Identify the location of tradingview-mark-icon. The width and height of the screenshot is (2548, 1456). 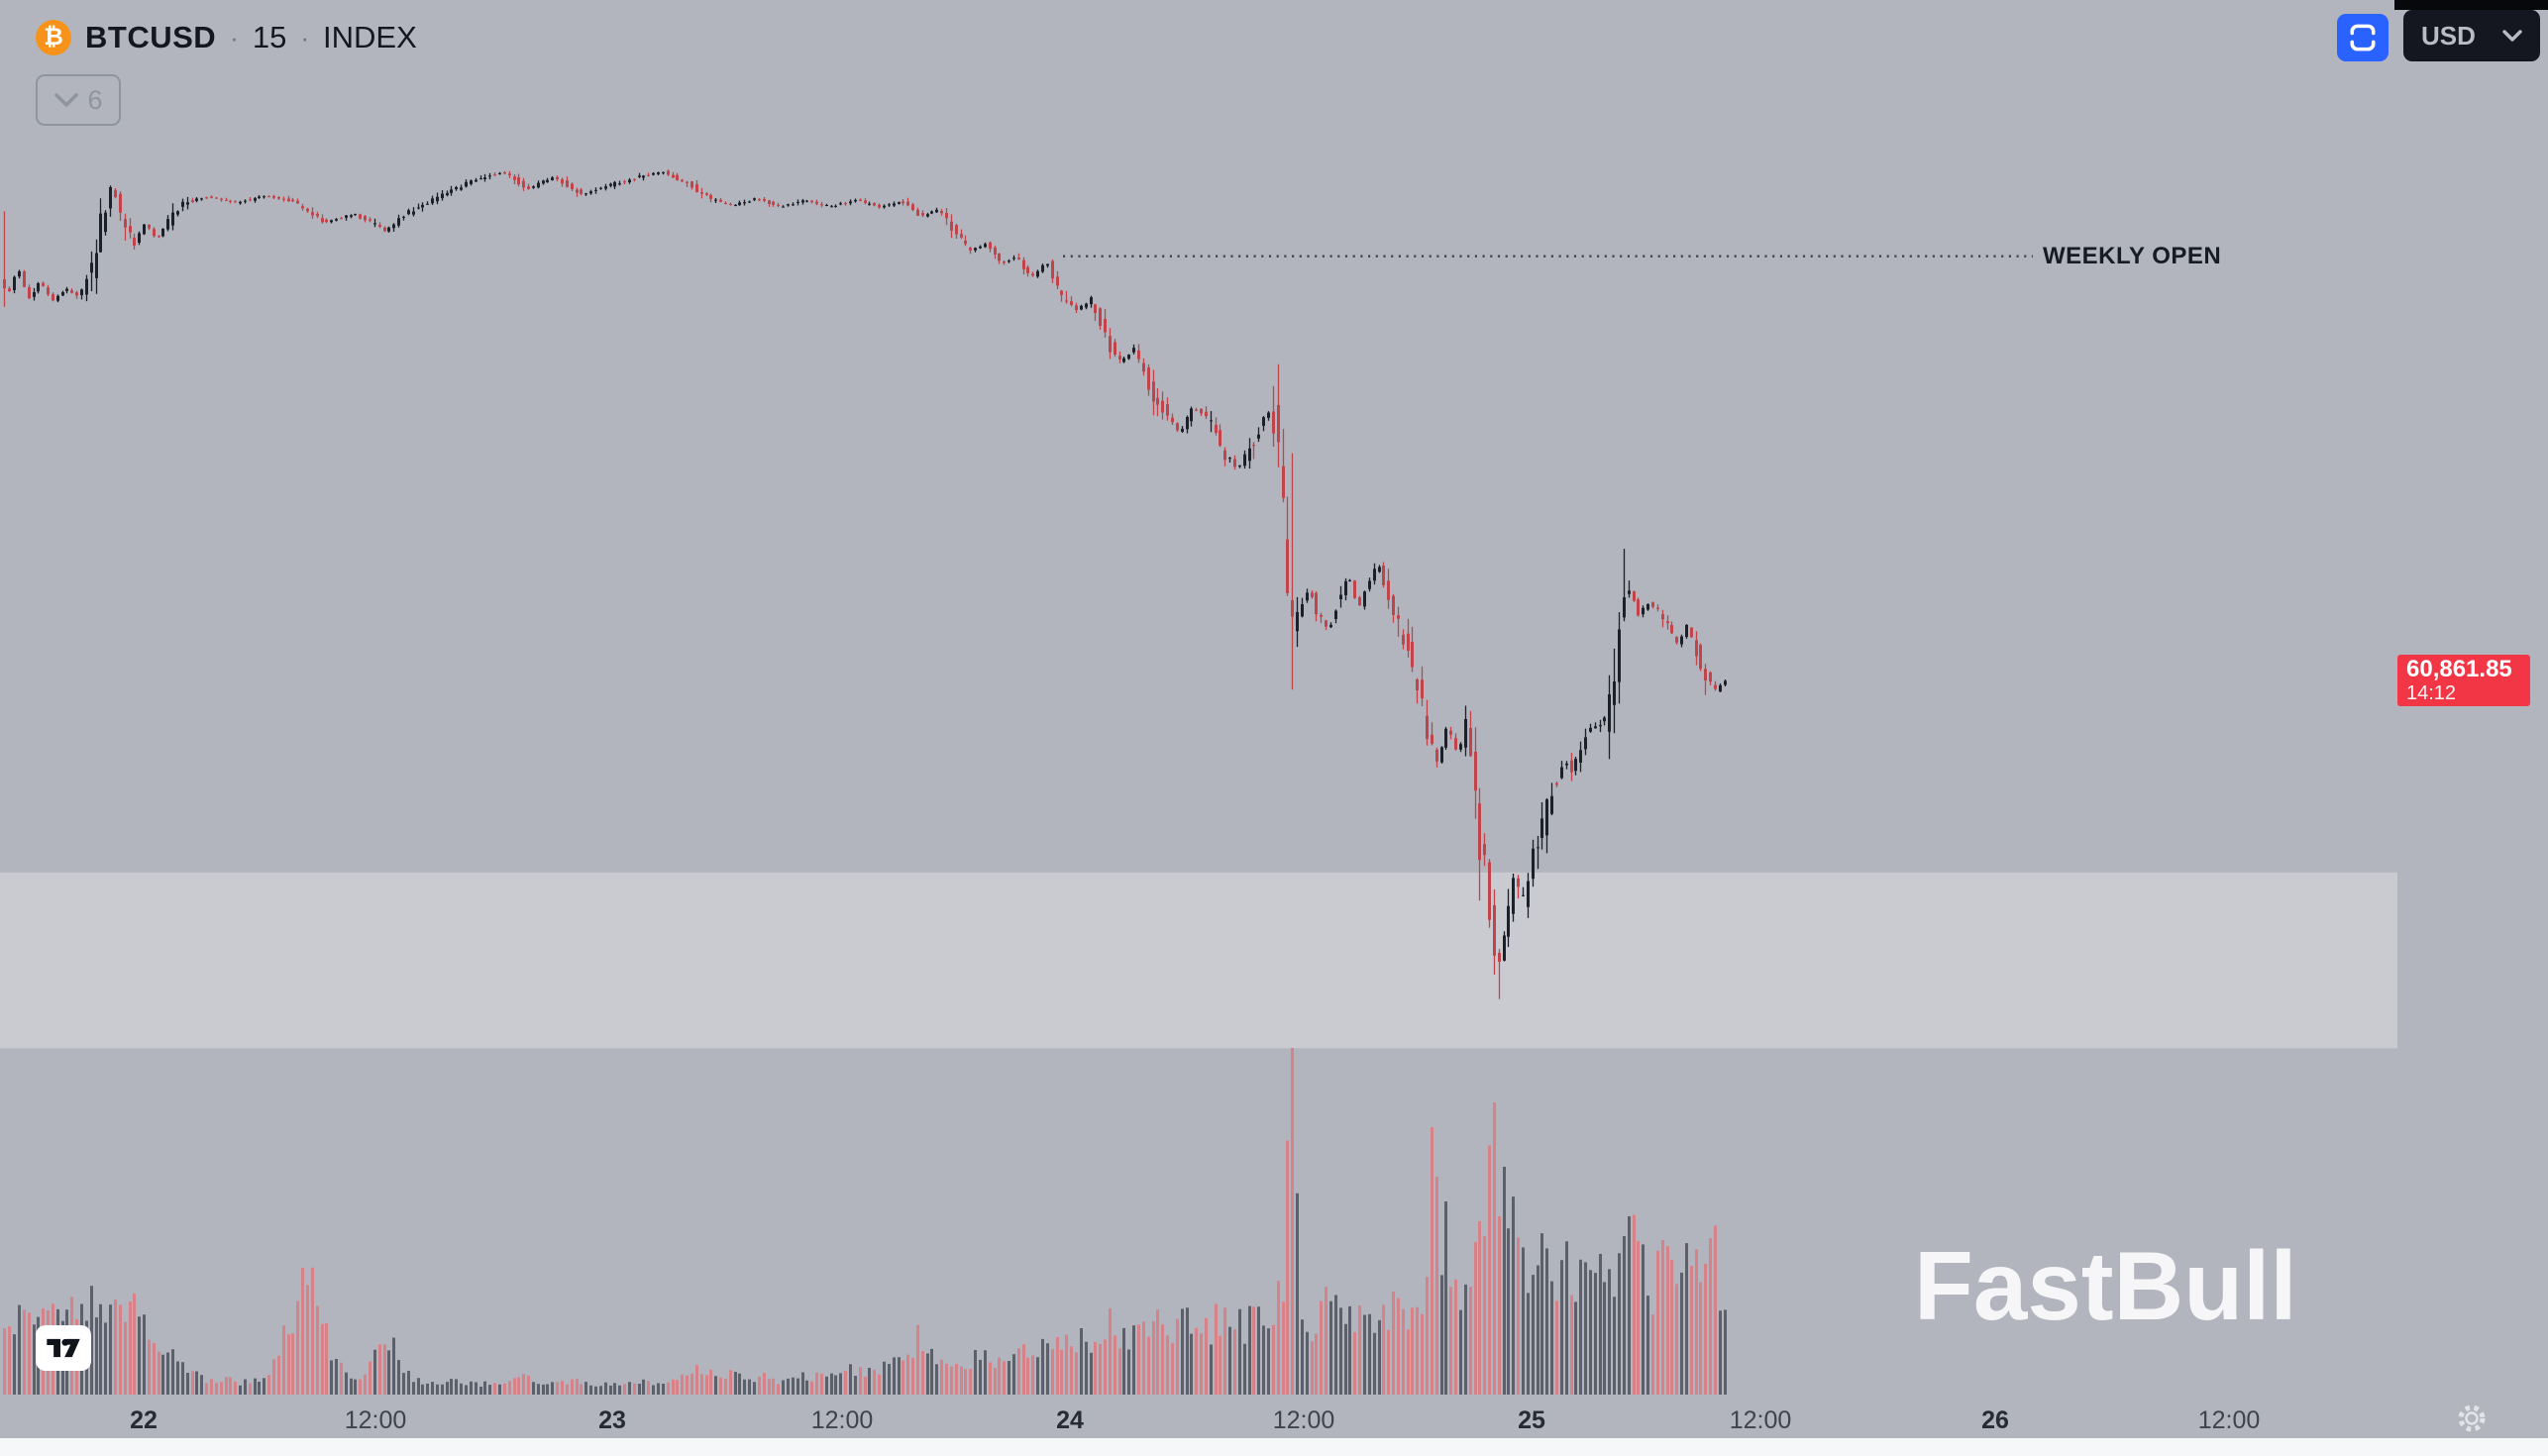
(63, 1348).